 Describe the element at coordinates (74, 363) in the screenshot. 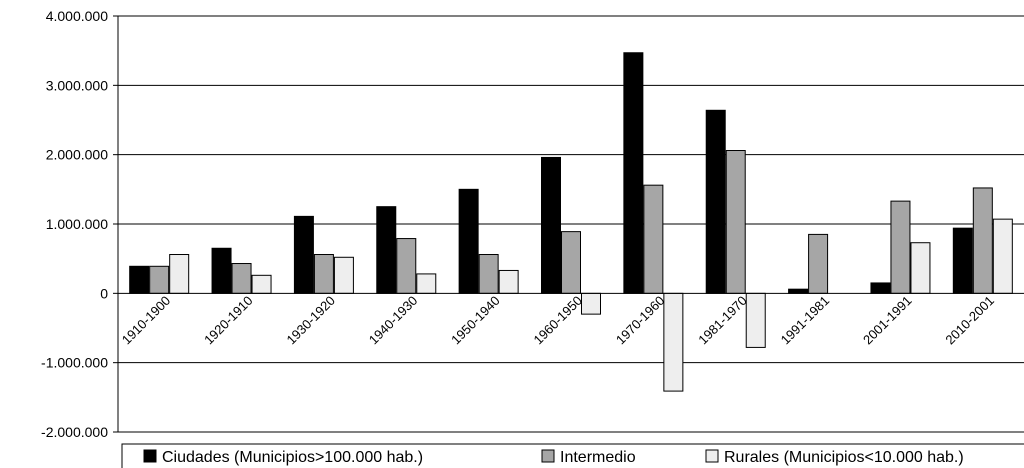

I see `y-tick-label: -1.000.000` at that location.